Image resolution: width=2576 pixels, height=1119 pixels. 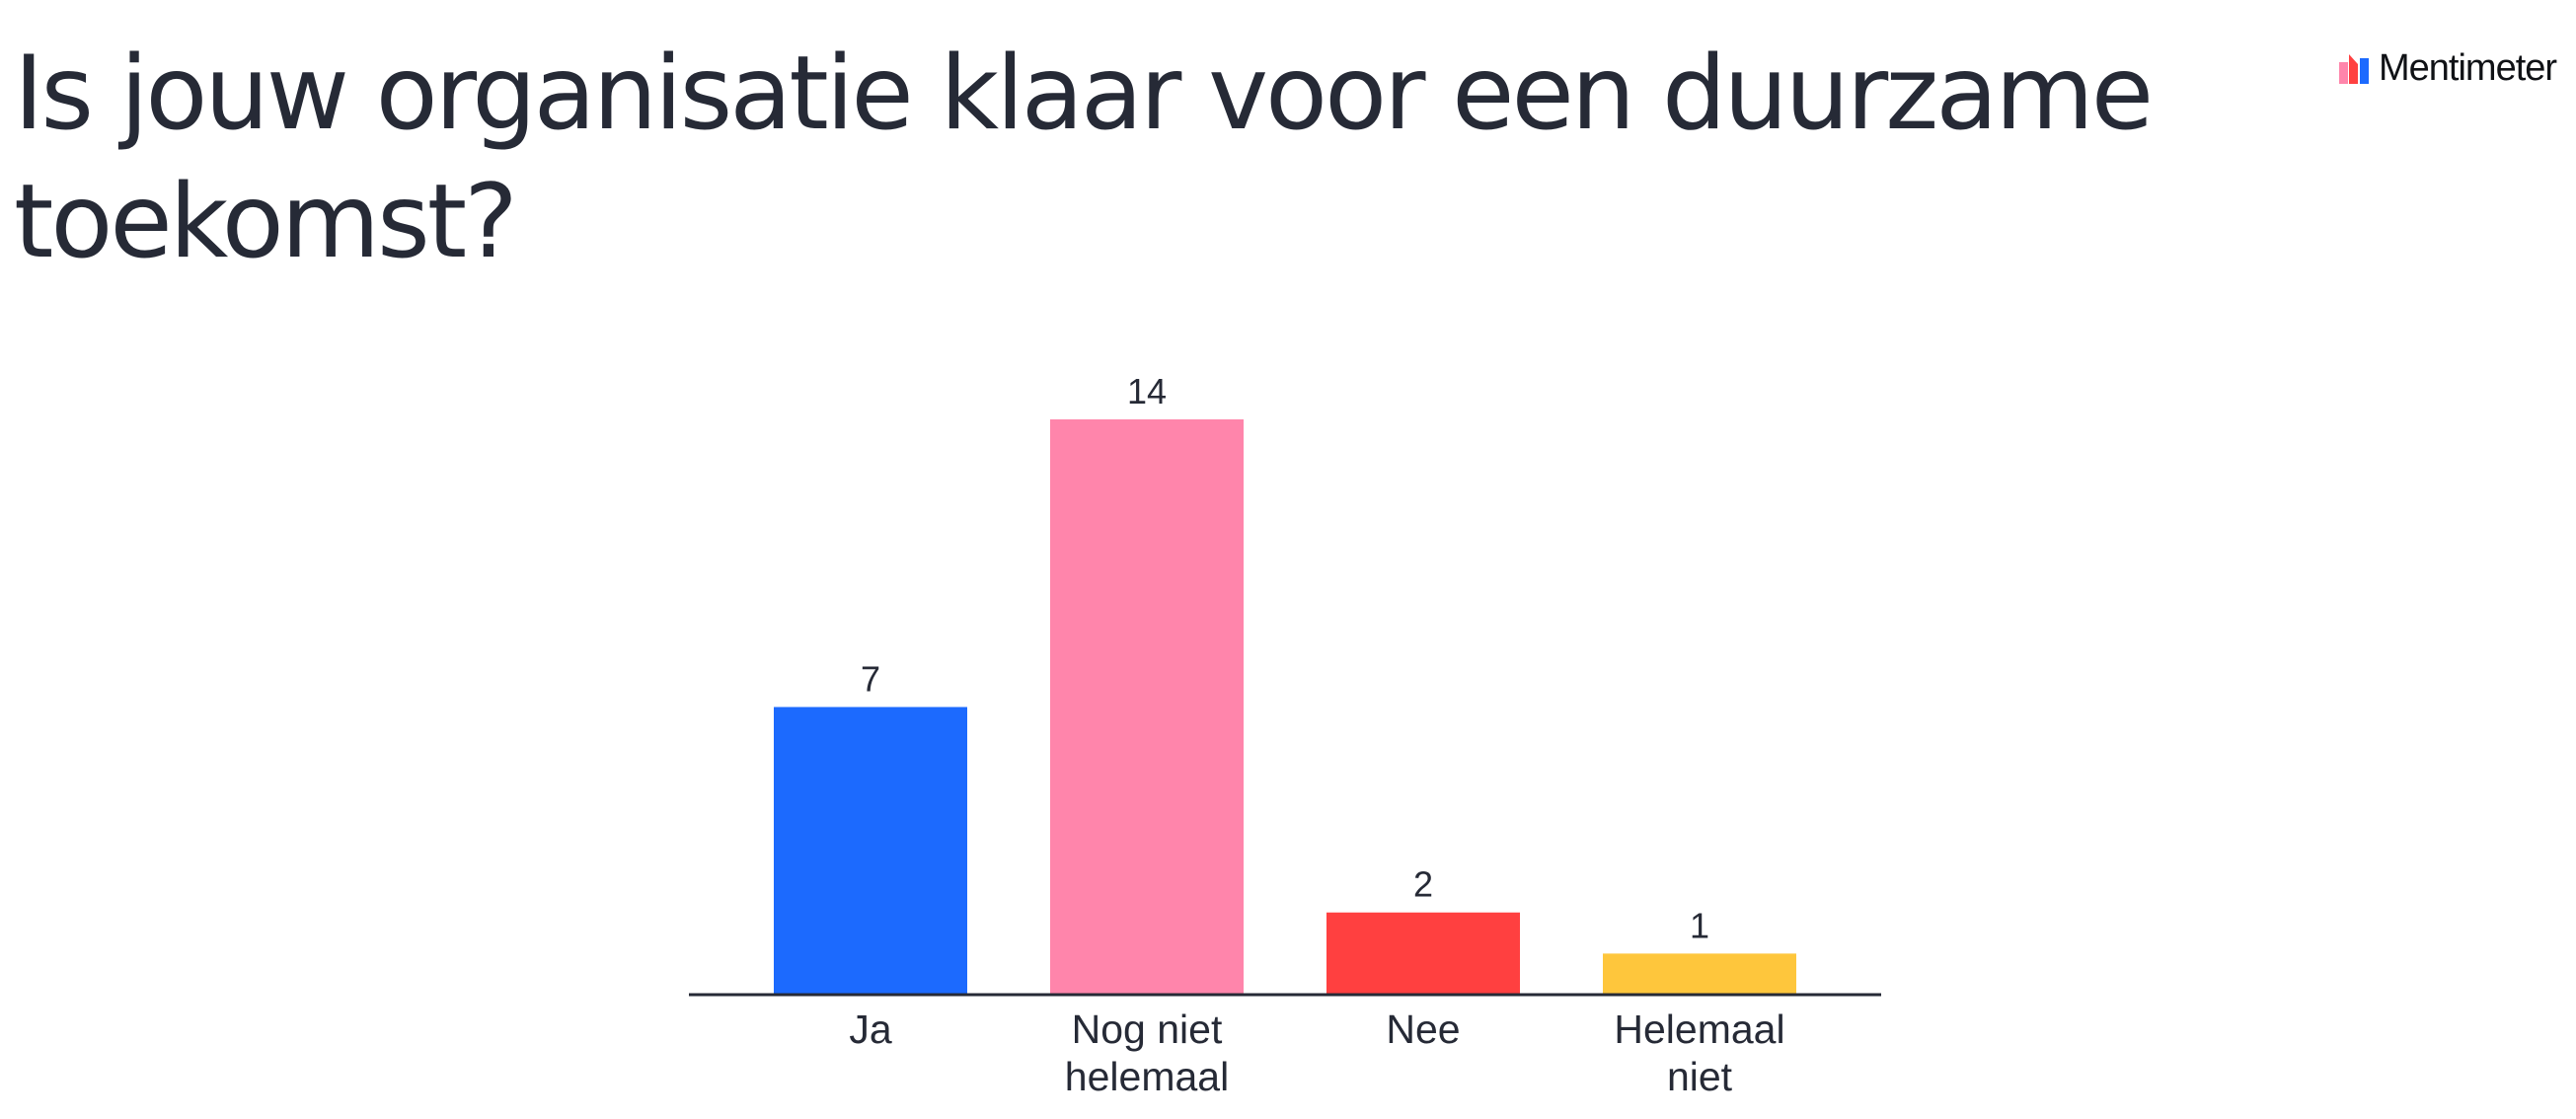 What do you see at coordinates (1423, 1029) in the screenshot?
I see `category-label-3: Nee` at bounding box center [1423, 1029].